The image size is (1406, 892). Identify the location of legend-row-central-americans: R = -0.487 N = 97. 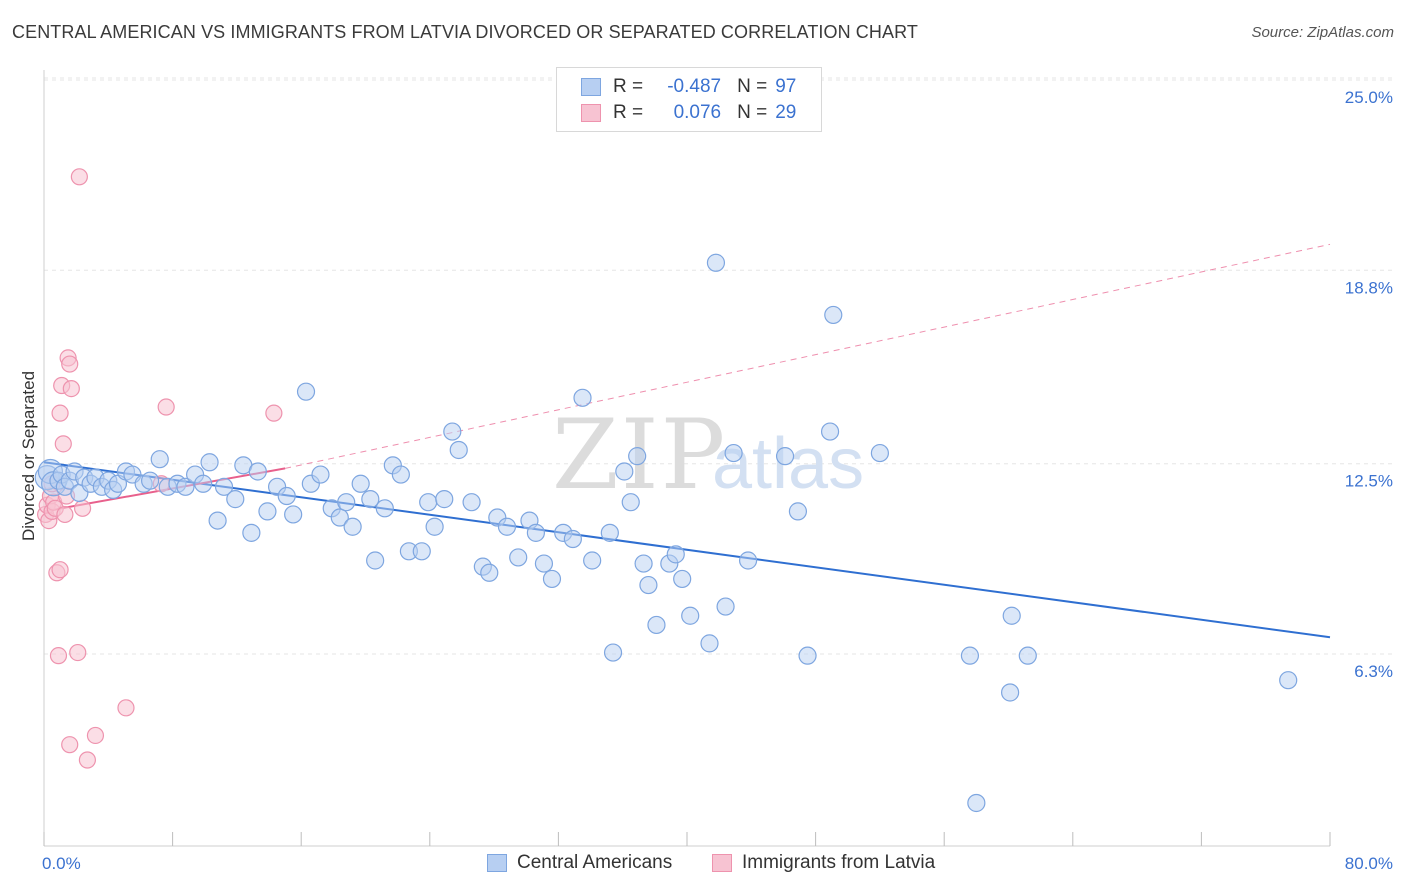
(688, 87).